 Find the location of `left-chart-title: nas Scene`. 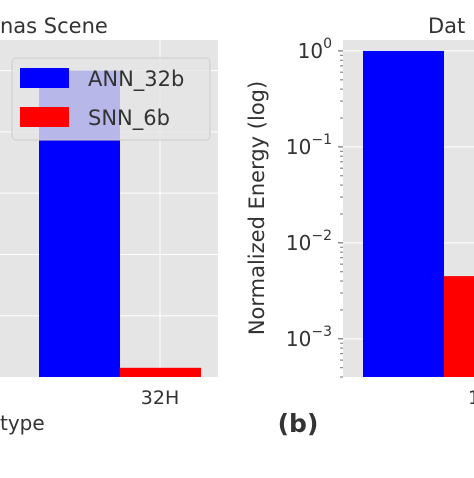

left-chart-title: nas Scene is located at coordinates (54, 26).